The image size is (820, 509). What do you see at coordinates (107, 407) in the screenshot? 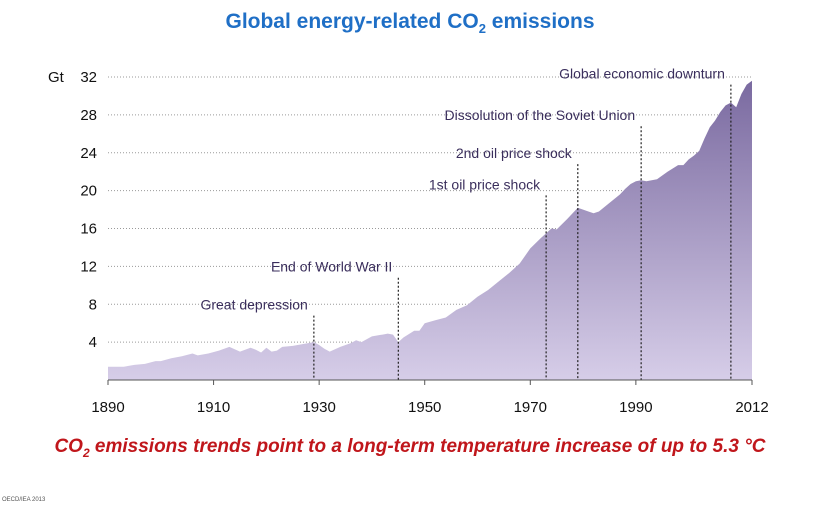
I see `x-tick-label: 1890` at bounding box center [107, 407].